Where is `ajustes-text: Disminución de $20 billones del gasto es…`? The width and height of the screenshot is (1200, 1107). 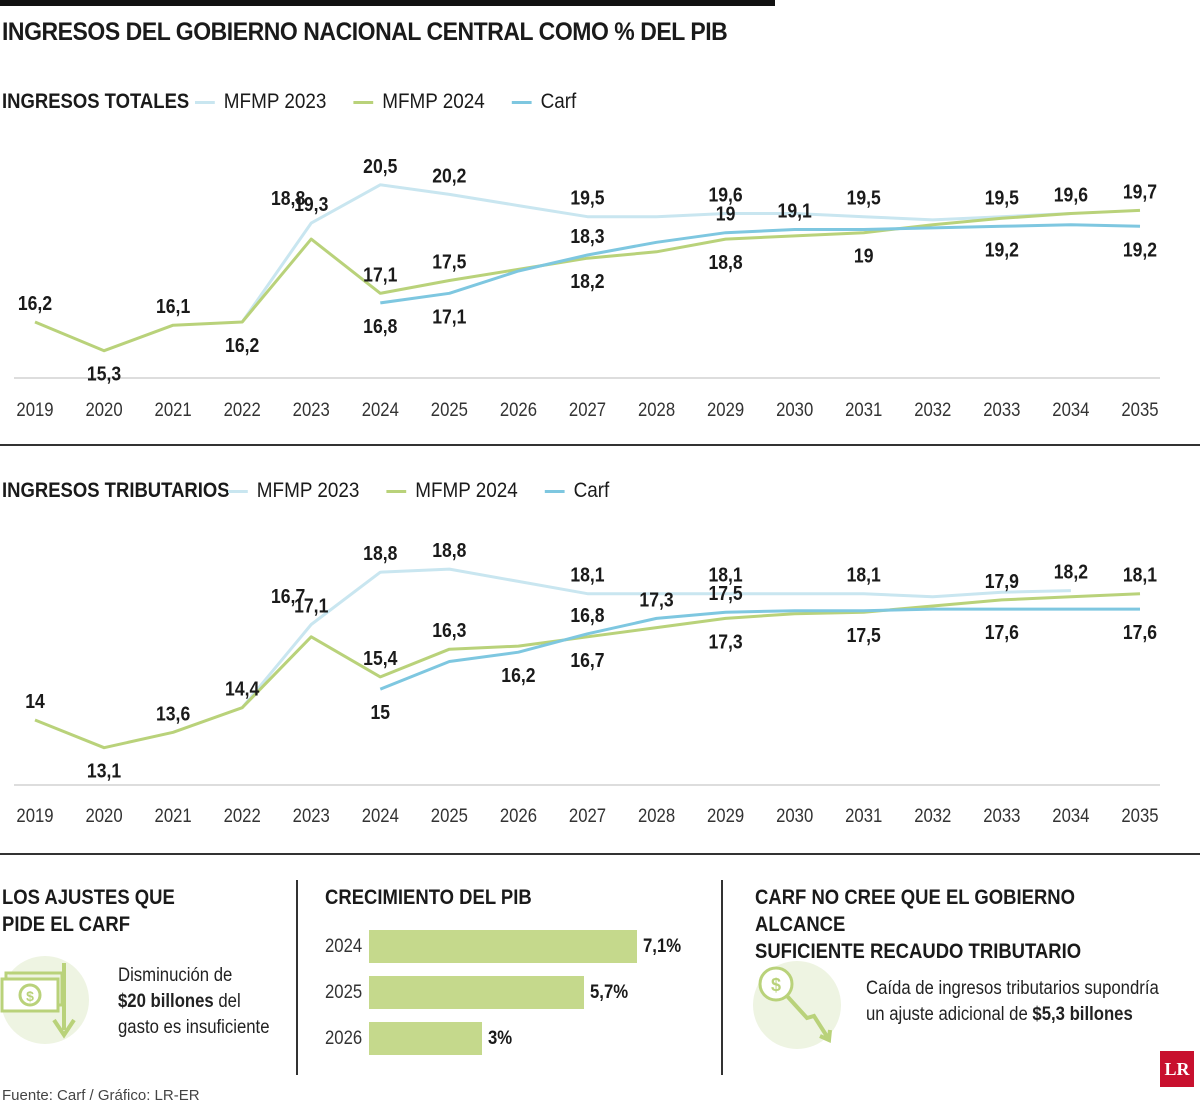
ajustes-text: Disminución de $20 billones del gasto es… is located at coordinates (194, 1002).